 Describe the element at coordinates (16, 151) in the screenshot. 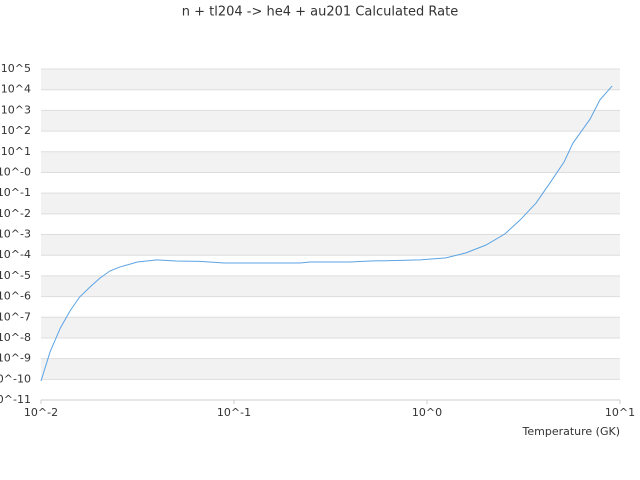

I see `y-tick-label: 10^1` at that location.